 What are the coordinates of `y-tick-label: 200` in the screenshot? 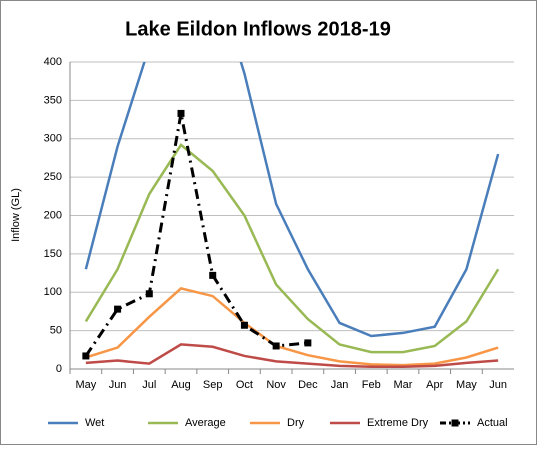 It's located at (53, 215).